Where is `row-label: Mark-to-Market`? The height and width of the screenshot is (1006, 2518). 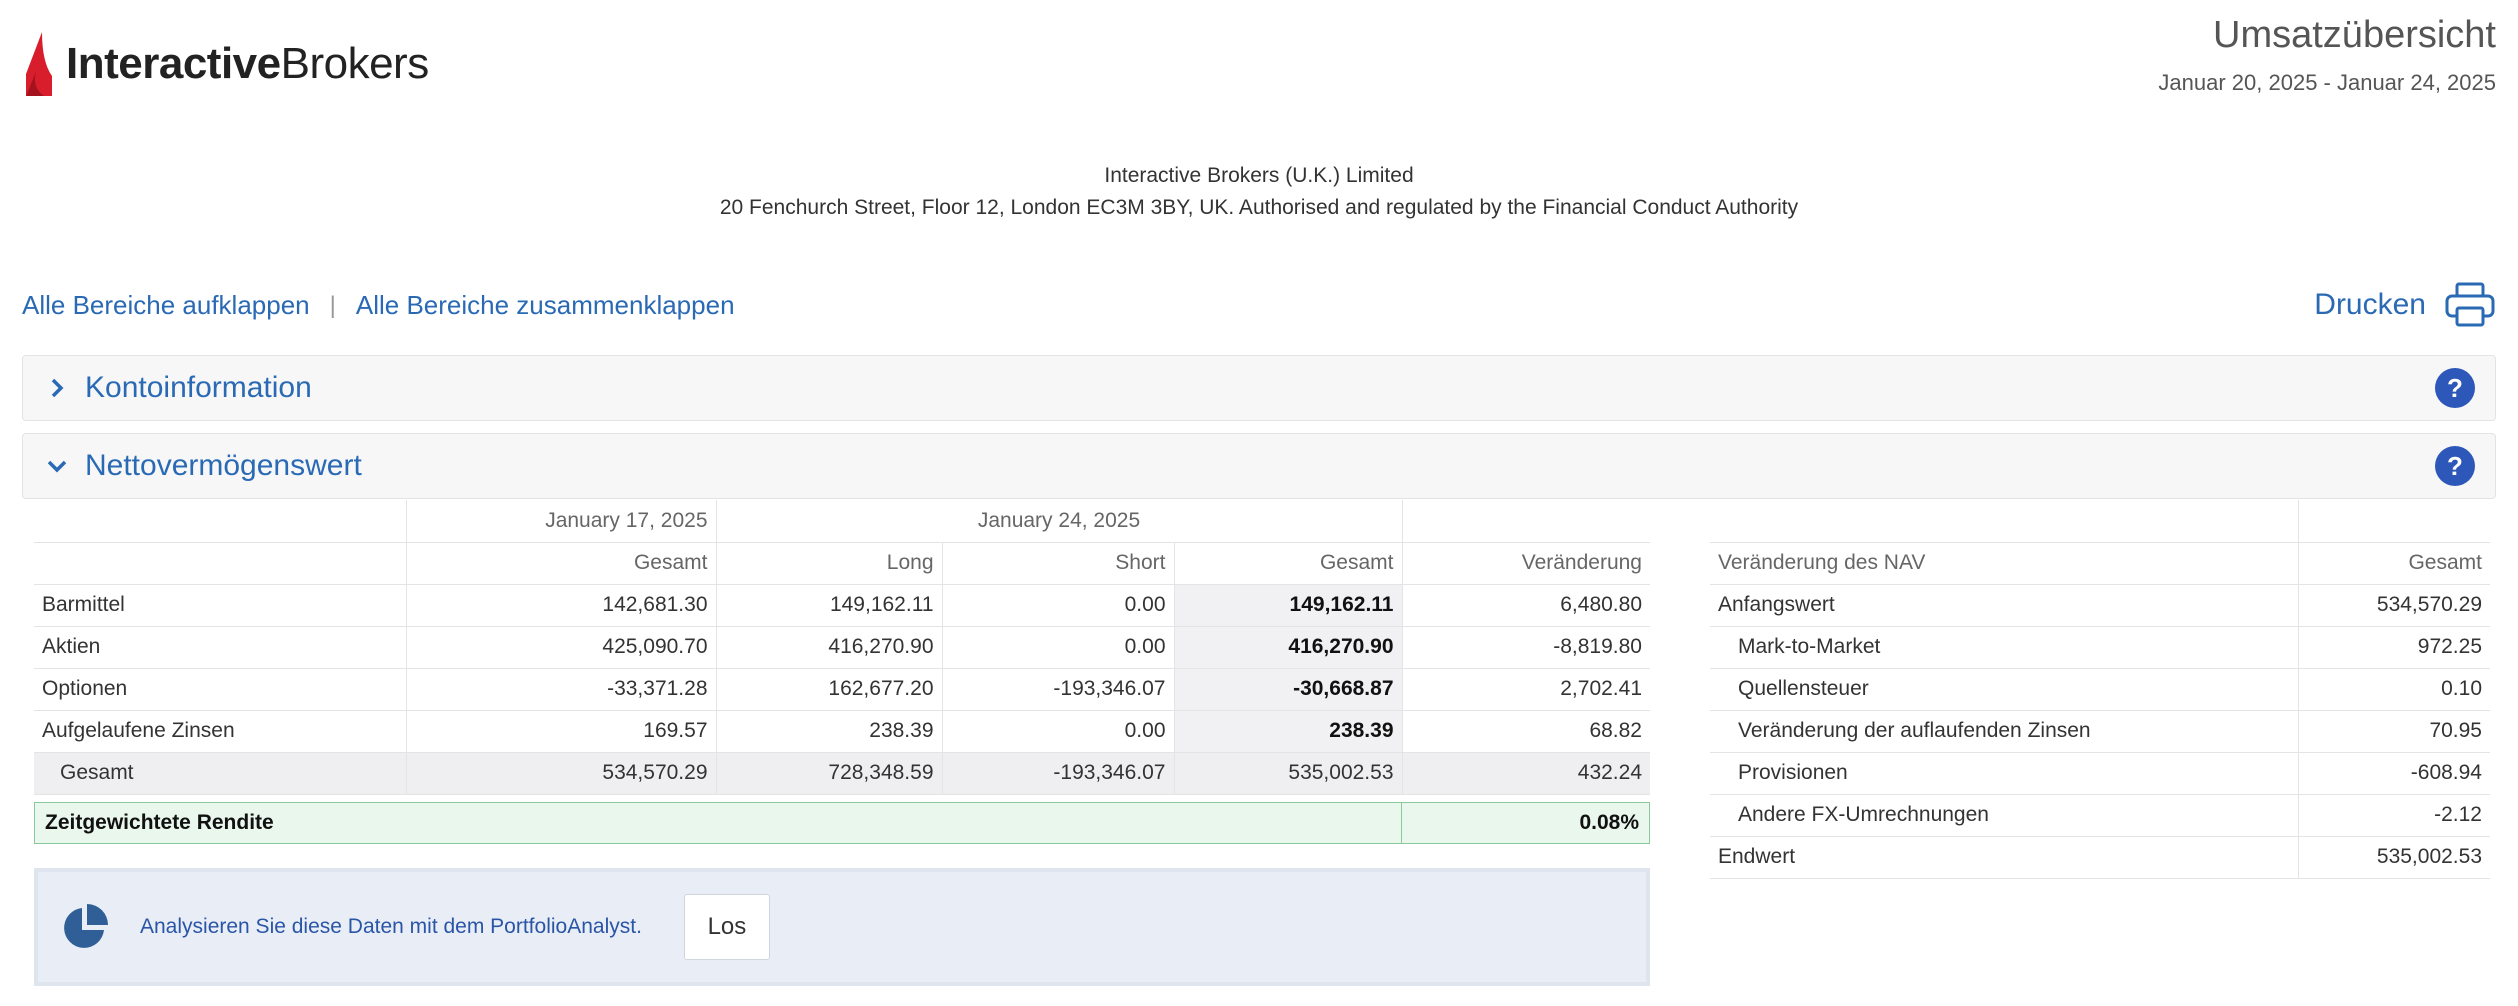
row-label: Mark-to-Market is located at coordinates (2004, 647).